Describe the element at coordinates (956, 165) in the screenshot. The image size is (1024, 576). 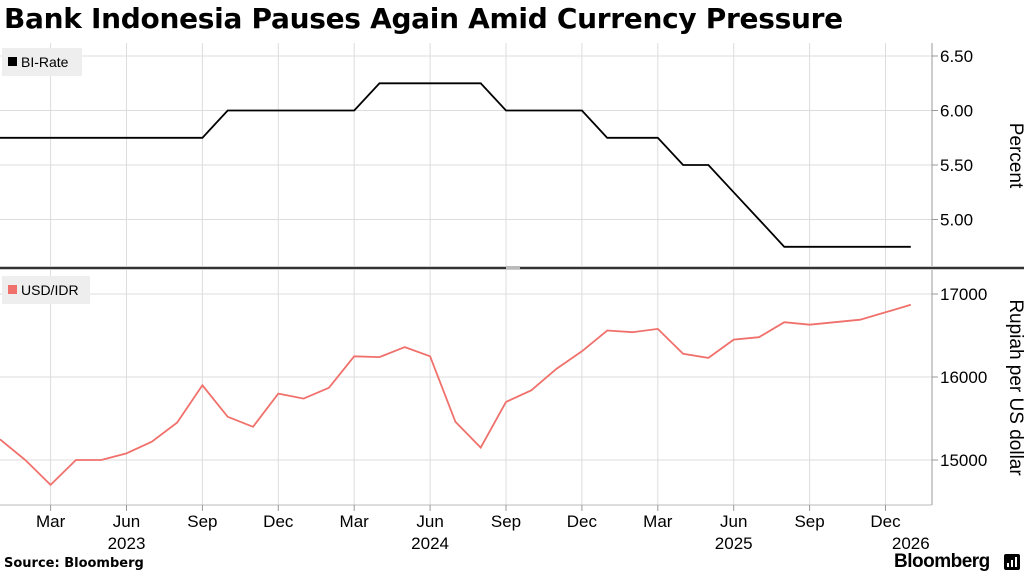
I see `y-tick-label: 5.50` at that location.